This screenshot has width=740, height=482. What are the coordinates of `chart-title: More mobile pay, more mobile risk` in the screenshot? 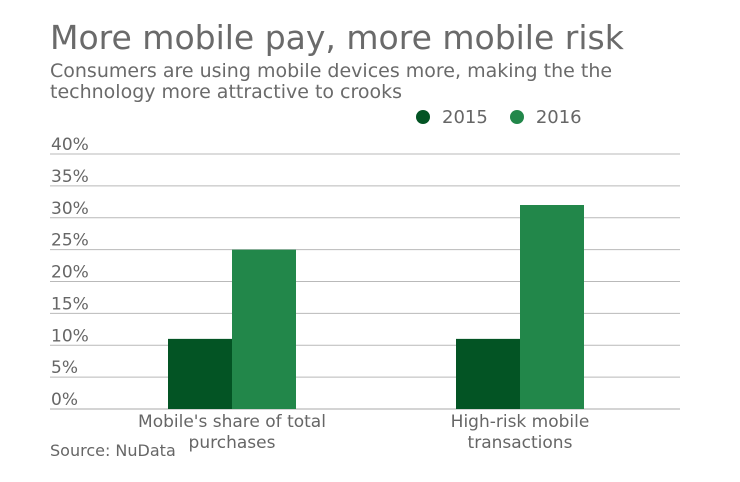 It's located at (337, 37).